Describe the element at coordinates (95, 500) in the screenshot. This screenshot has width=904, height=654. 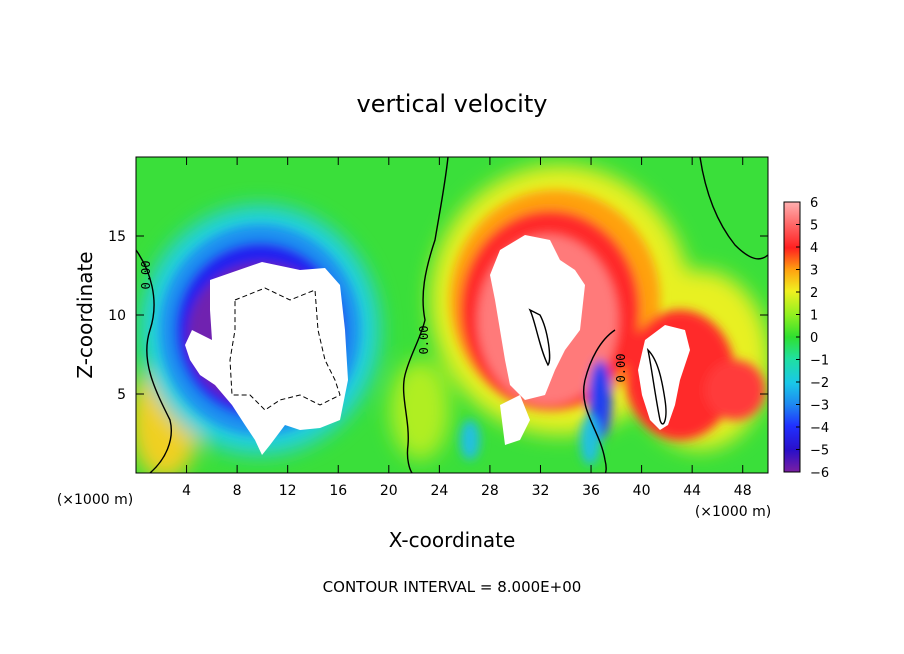
I see `x-unit-label: (×1000 m)` at that location.